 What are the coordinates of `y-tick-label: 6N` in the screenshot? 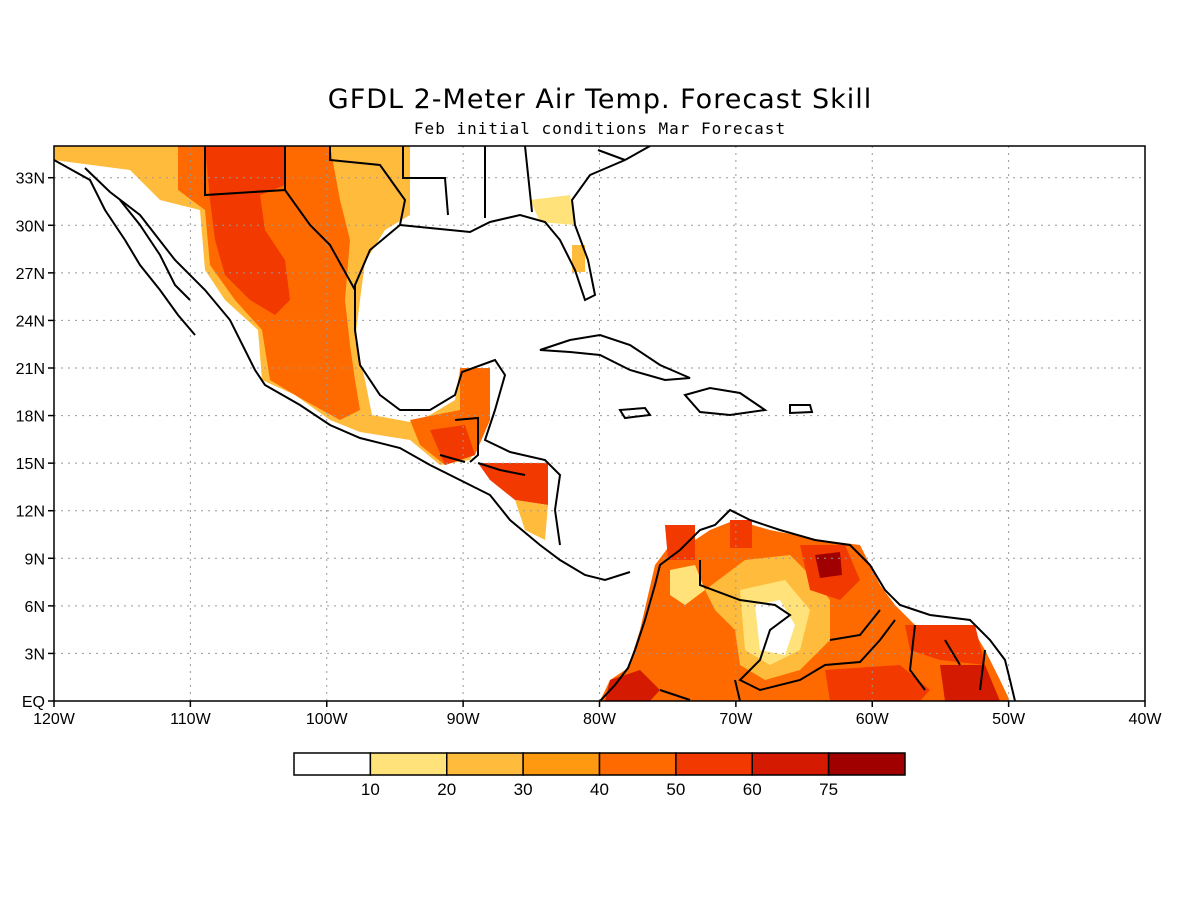 It's located at (35, 607).